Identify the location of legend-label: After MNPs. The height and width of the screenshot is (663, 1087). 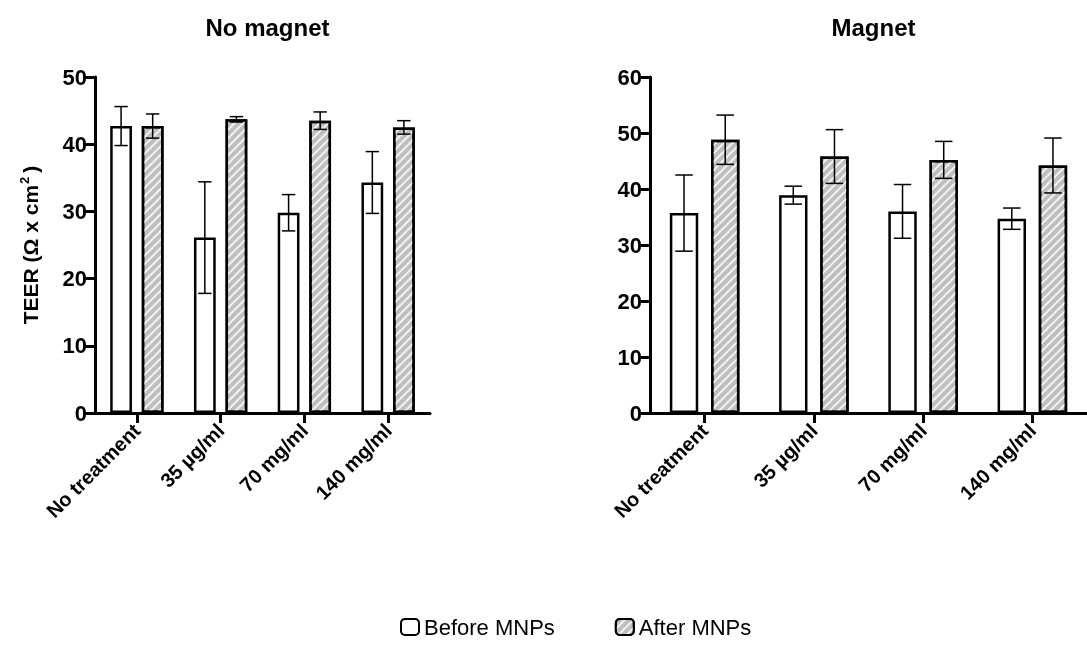
(695, 627).